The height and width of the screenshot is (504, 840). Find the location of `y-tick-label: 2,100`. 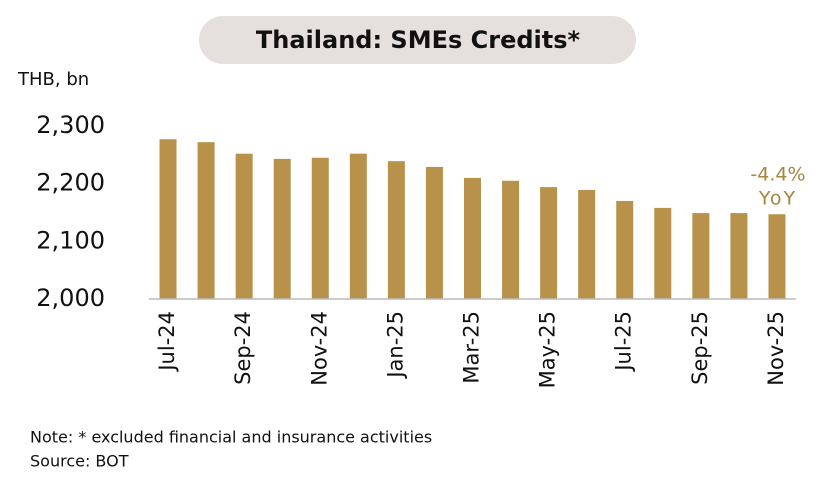

y-tick-label: 2,100 is located at coordinates (70, 240).